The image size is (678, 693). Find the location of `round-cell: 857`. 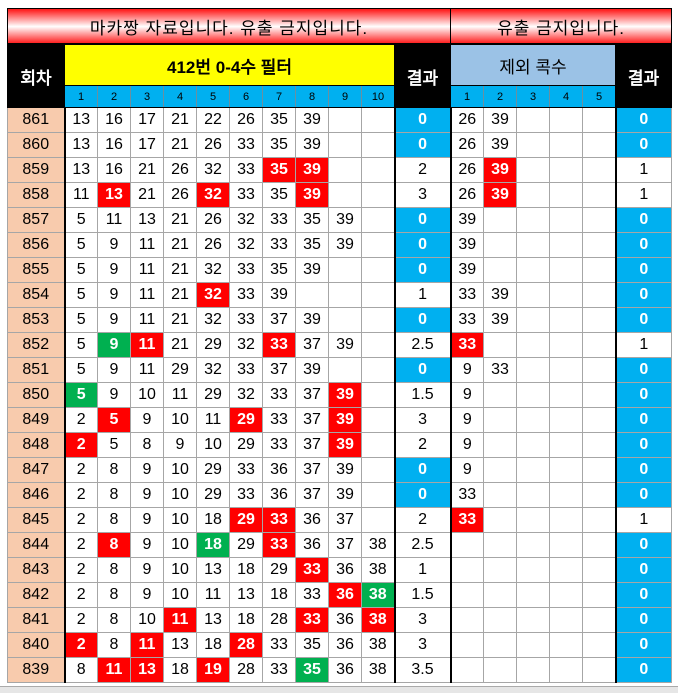

round-cell: 857 is located at coordinates (36, 220).